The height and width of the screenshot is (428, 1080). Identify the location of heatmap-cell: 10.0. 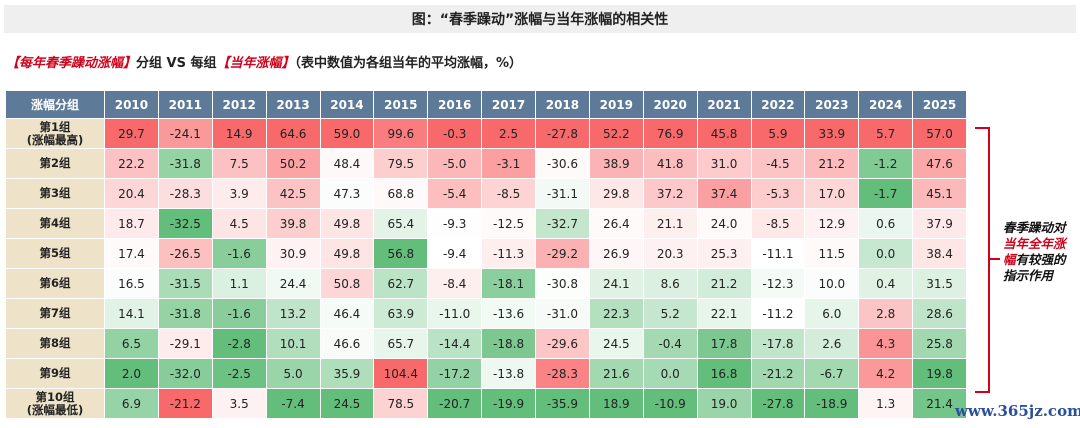
(832, 283).